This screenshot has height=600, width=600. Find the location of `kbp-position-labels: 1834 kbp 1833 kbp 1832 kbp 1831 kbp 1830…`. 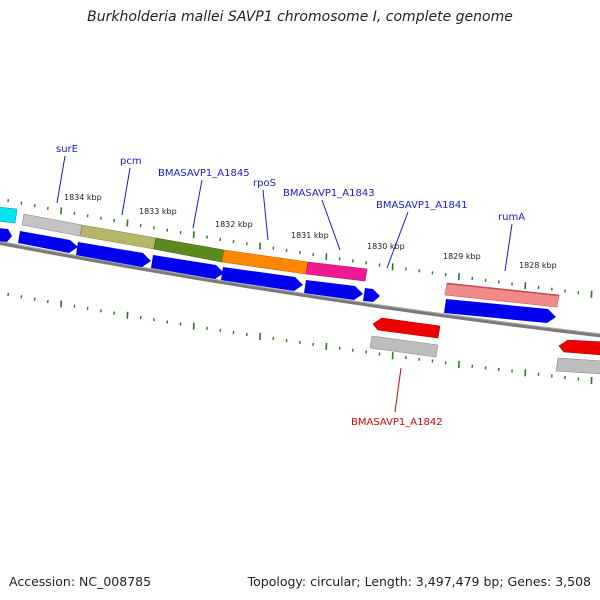

kbp-position-labels: 1834 kbp 1833 kbp 1832 kbp 1831 kbp 1830… is located at coordinates (310, 231).